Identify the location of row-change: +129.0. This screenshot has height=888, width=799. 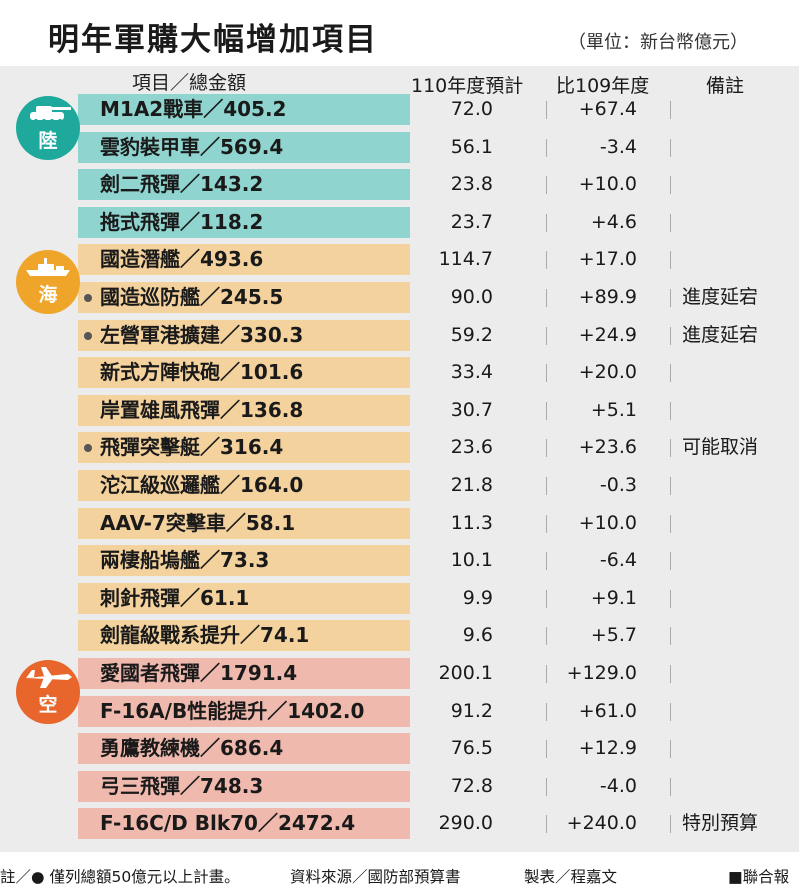
(601, 673).